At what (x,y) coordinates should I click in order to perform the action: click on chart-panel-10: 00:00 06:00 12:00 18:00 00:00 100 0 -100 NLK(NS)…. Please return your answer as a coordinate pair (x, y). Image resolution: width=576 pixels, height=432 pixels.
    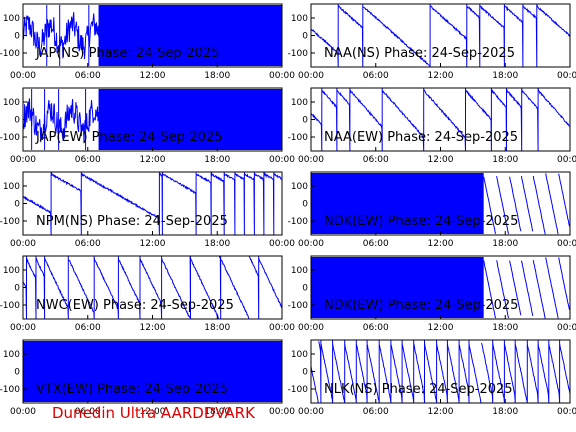
    Looking at the image, I should click on (432, 378).